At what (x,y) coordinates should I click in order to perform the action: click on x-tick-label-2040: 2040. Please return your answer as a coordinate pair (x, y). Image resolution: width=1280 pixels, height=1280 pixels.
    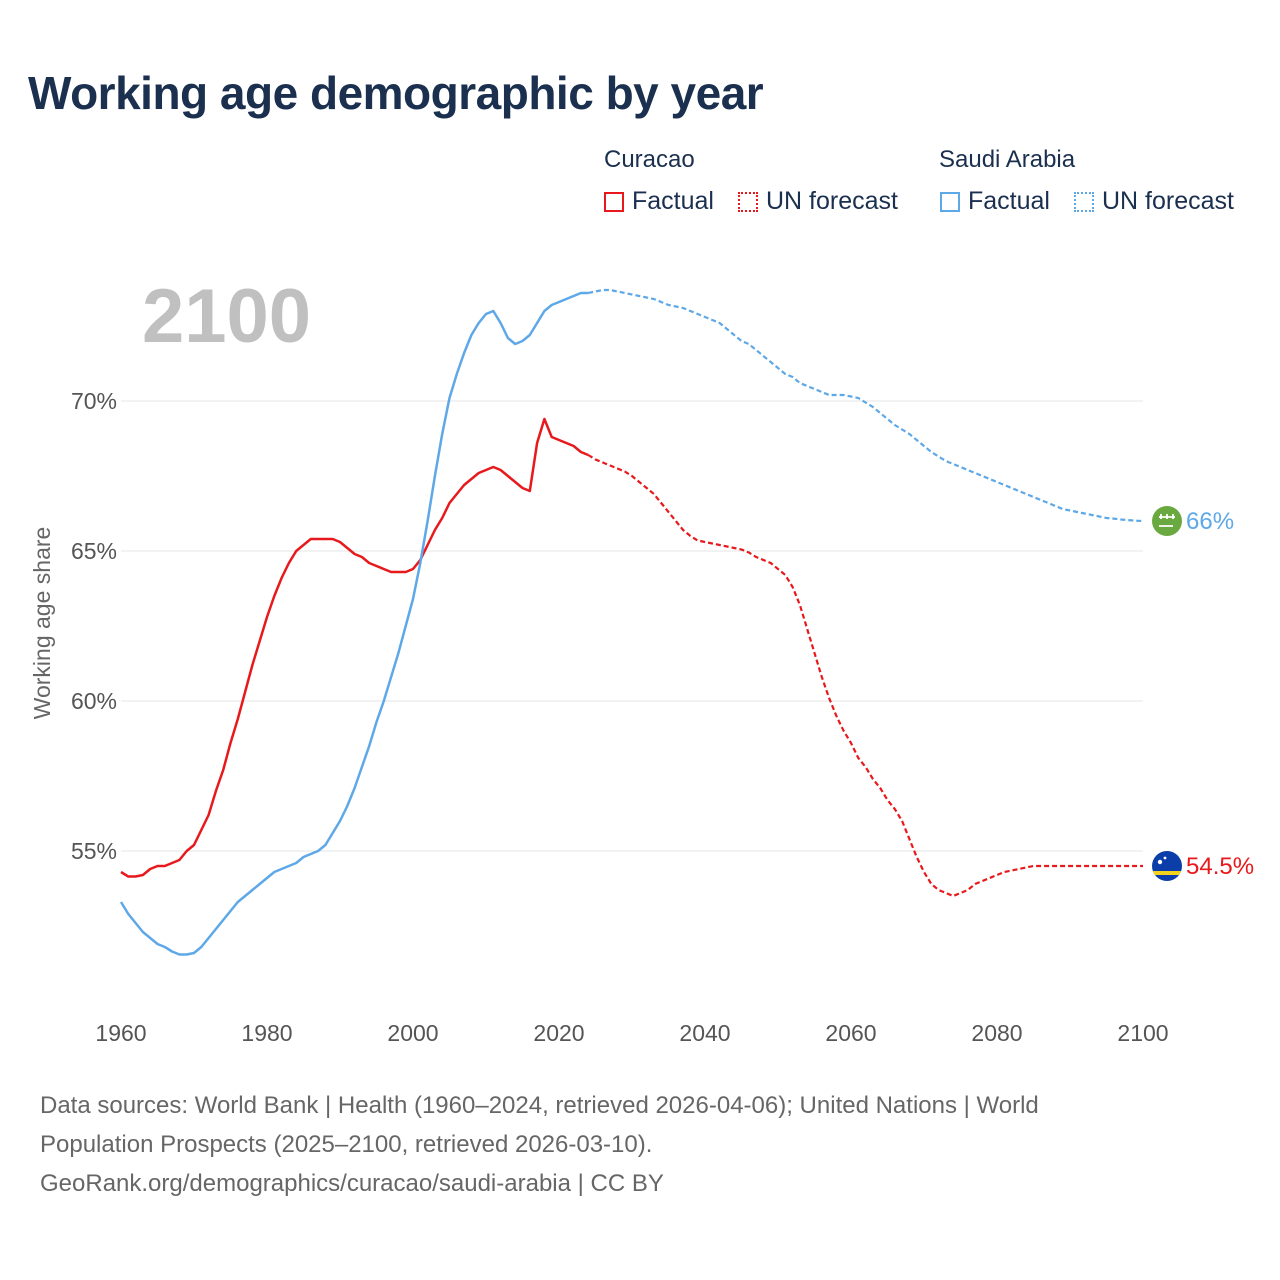
    Looking at the image, I should click on (704, 1033).